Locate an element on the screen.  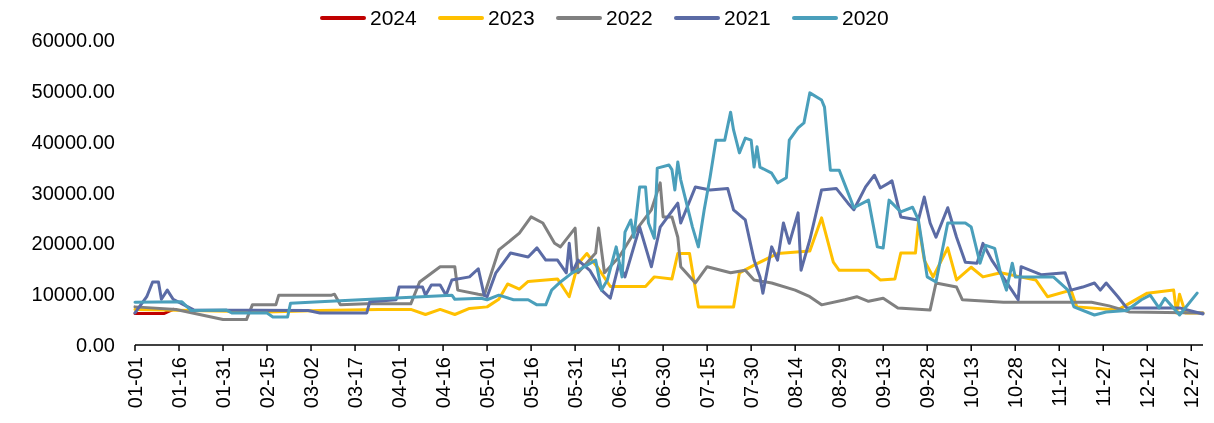
y-tick-label: 0.00 is located at coordinates (95, 345).